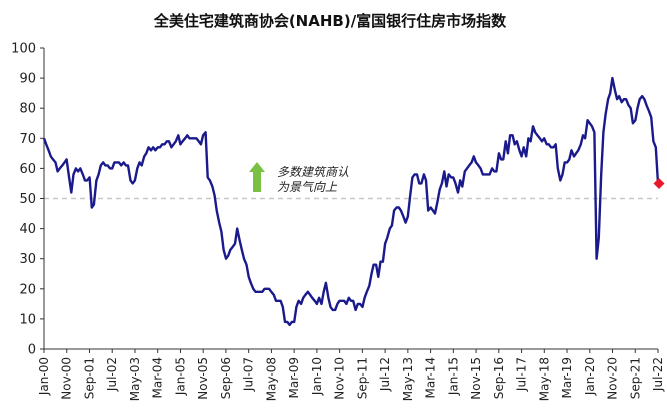 The image size is (667, 418). What do you see at coordinates (590, 376) in the screenshot?
I see `x-tick-label: Jan-20` at bounding box center [590, 376].